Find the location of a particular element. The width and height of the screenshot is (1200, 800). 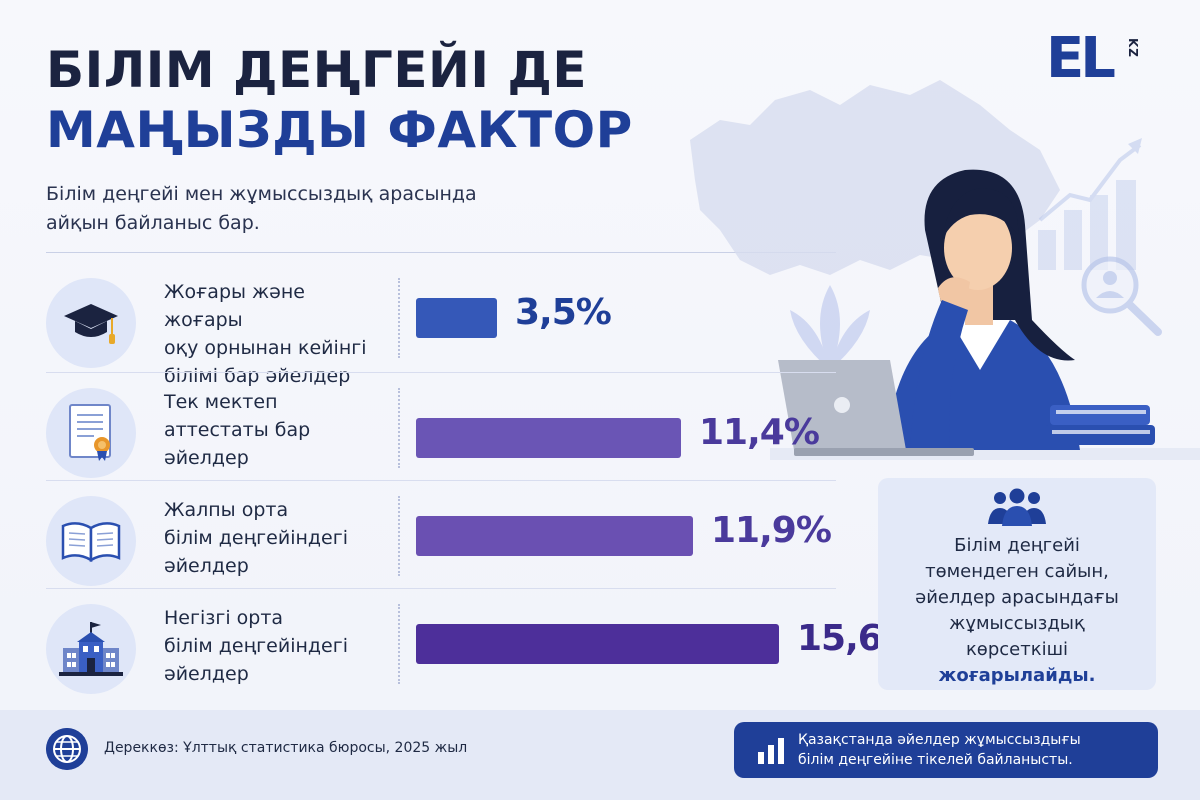

graduation-cap-icon is located at coordinates (91, 323).